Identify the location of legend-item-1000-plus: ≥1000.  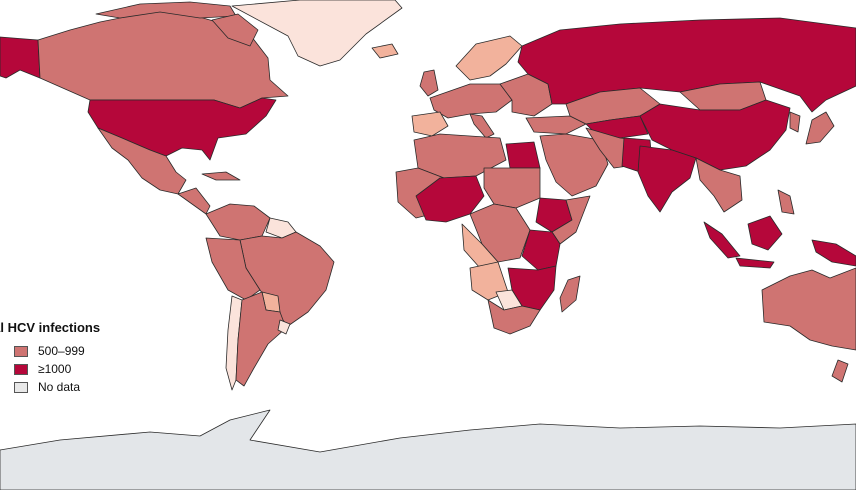
(42, 369).